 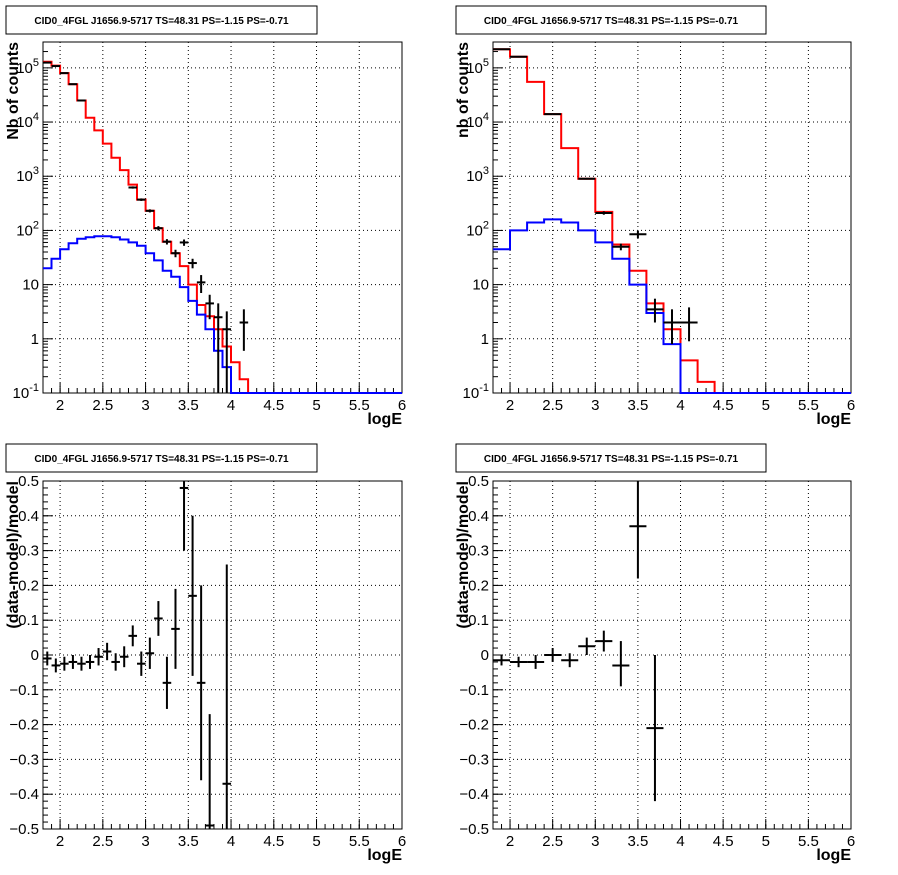 What do you see at coordinates (474, 690) in the screenshot?
I see `y-tick-label: −0.1` at bounding box center [474, 690].